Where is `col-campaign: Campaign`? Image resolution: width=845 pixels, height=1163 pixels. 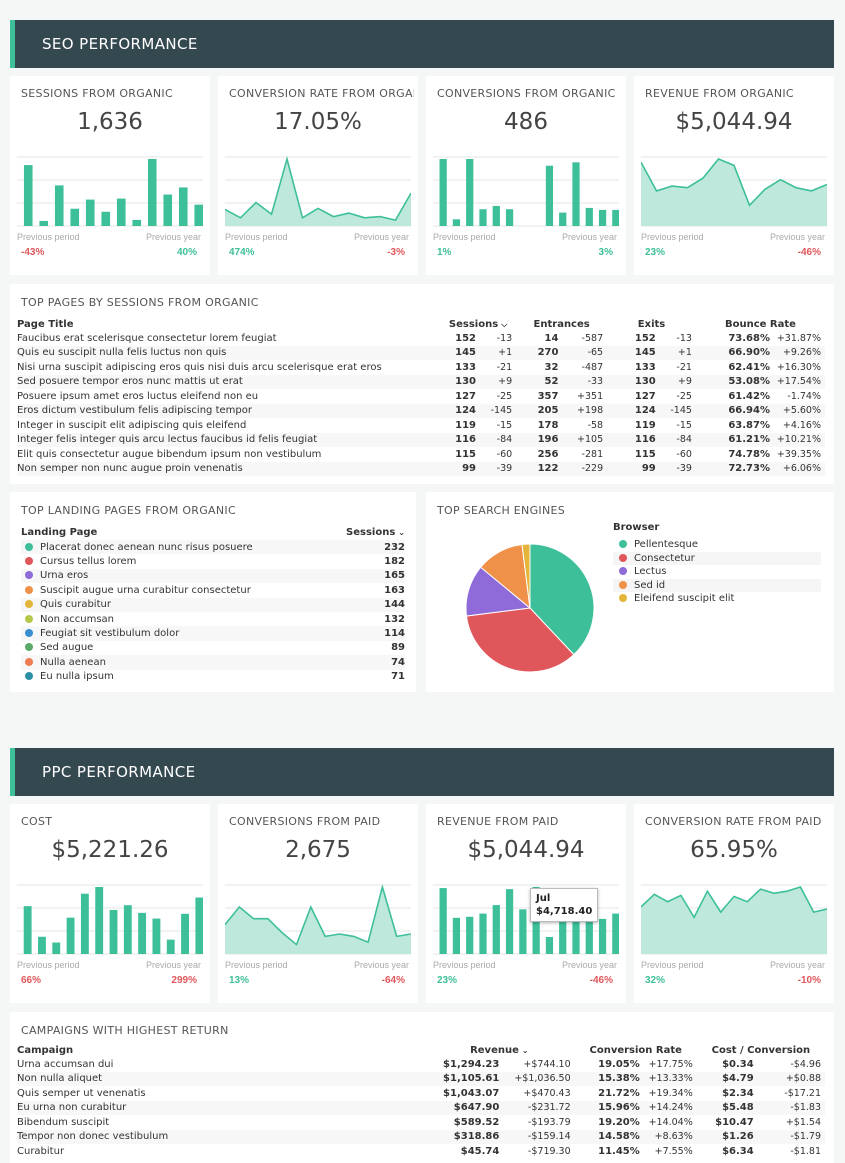 col-campaign: Campaign is located at coordinates (45, 1050).